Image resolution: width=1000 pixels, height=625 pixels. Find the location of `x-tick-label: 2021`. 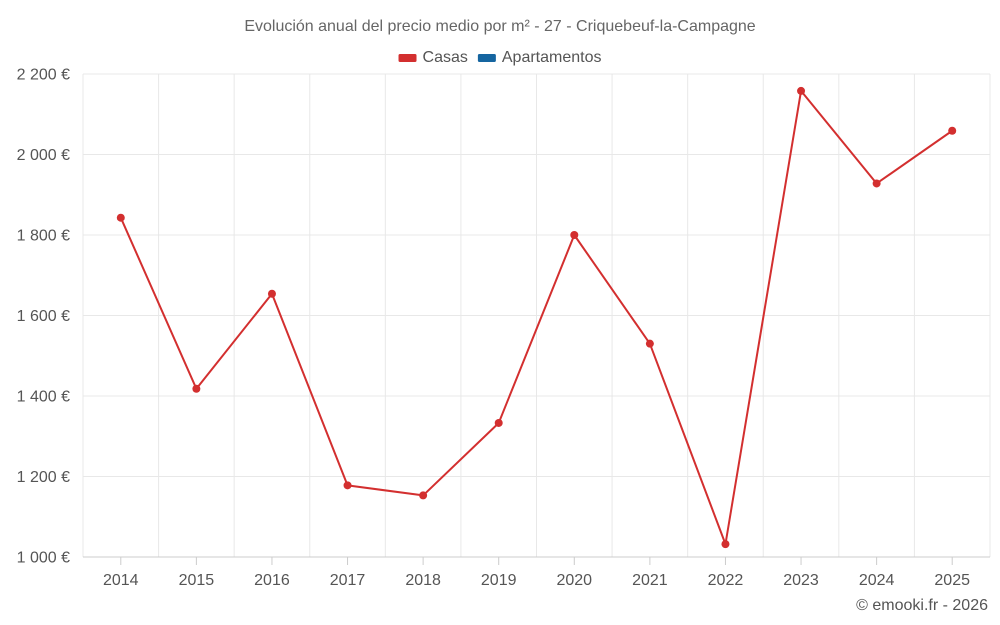

x-tick-label: 2021 is located at coordinates (650, 580).